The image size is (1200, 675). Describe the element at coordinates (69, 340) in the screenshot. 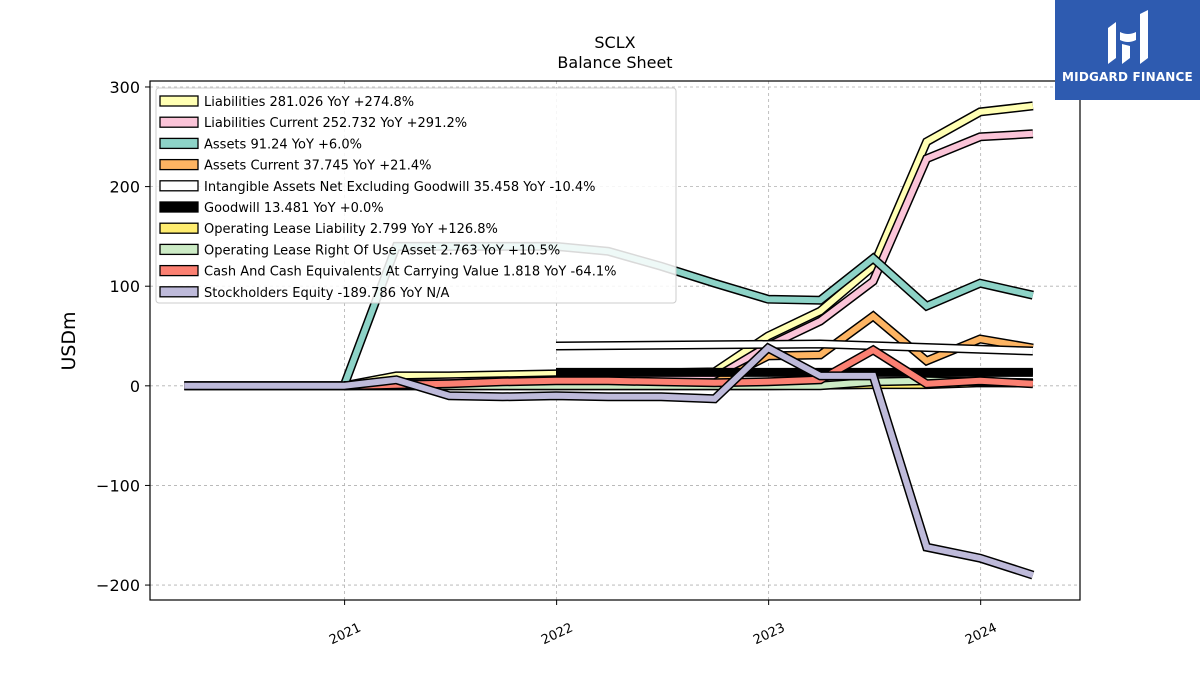

I see `y-axis-label: USDm` at that location.